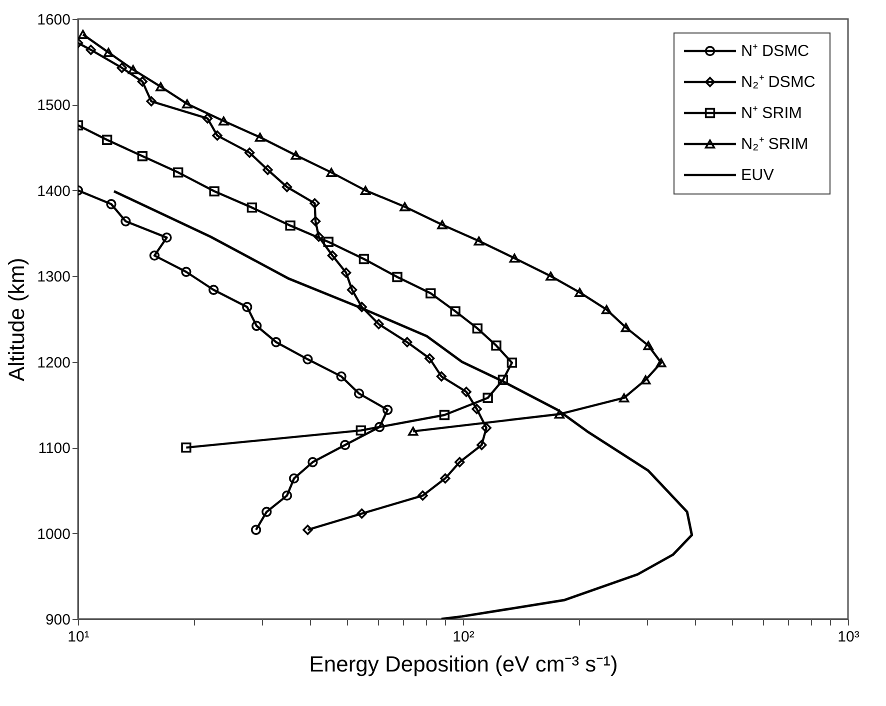 The image size is (886, 706). I want to click on y-tick-label: 1400, so click(53, 191).